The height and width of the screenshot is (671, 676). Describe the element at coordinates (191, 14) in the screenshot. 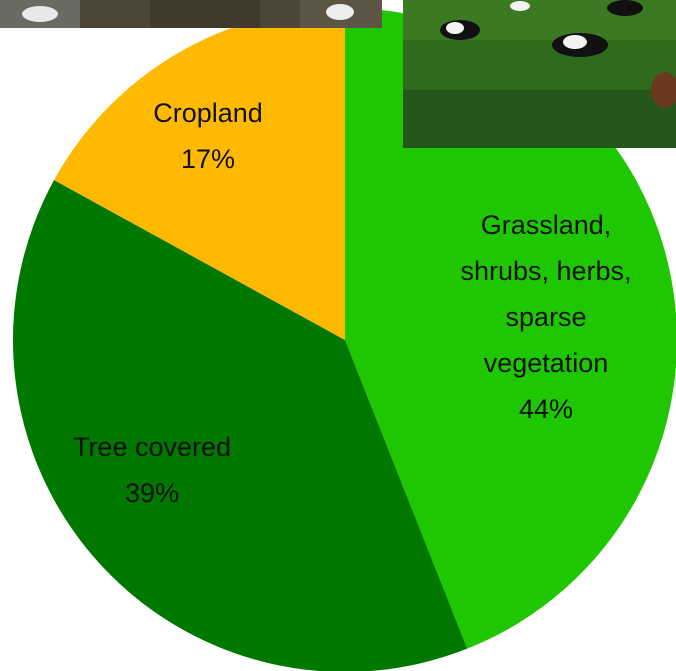

I see `photo-left` at that location.